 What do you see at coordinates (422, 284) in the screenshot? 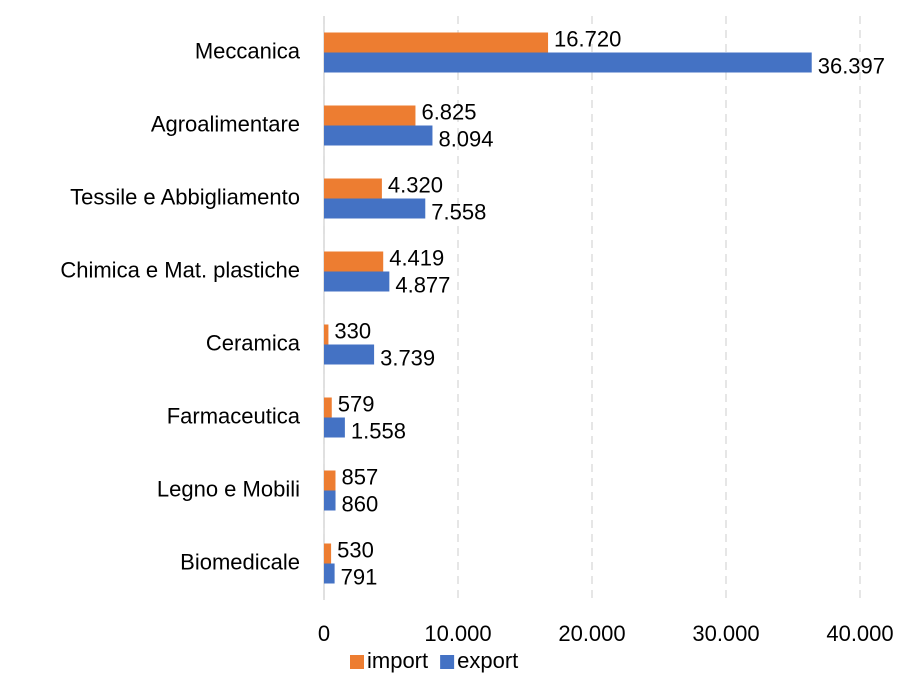
I see `data-label: 4.877` at bounding box center [422, 284].